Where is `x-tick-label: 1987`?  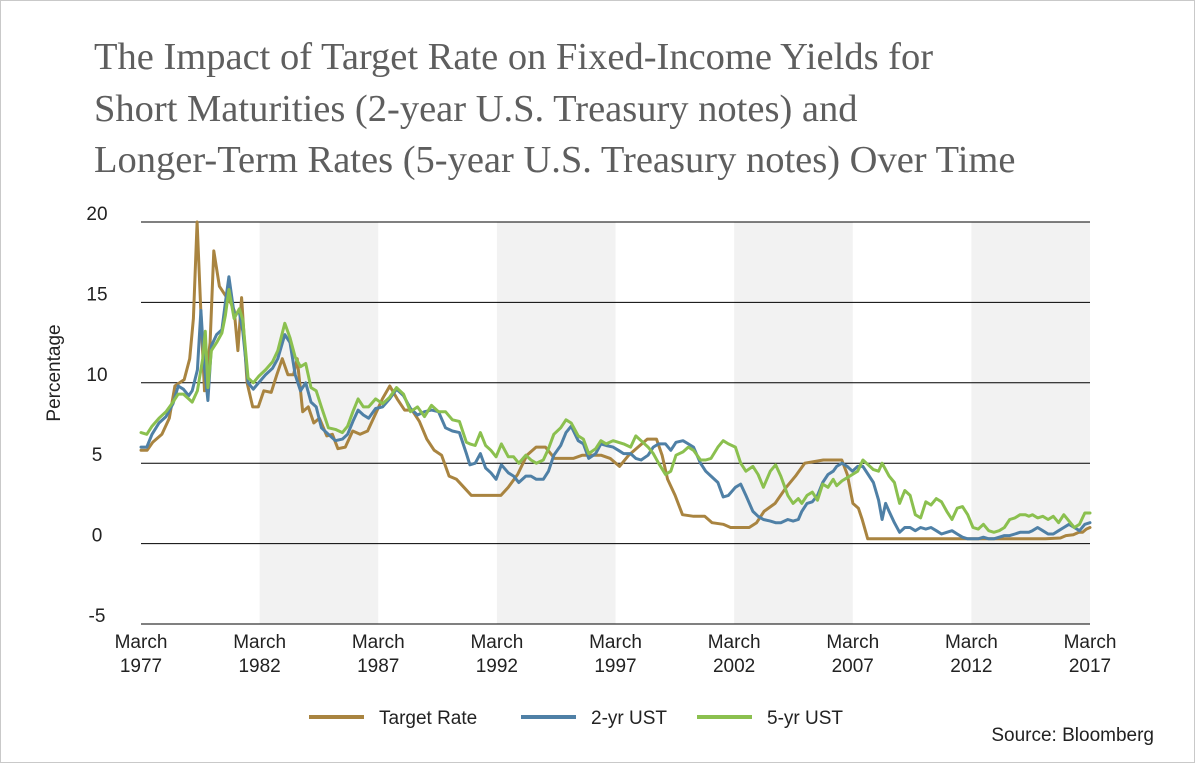 x-tick-label: 1987 is located at coordinates (378, 666).